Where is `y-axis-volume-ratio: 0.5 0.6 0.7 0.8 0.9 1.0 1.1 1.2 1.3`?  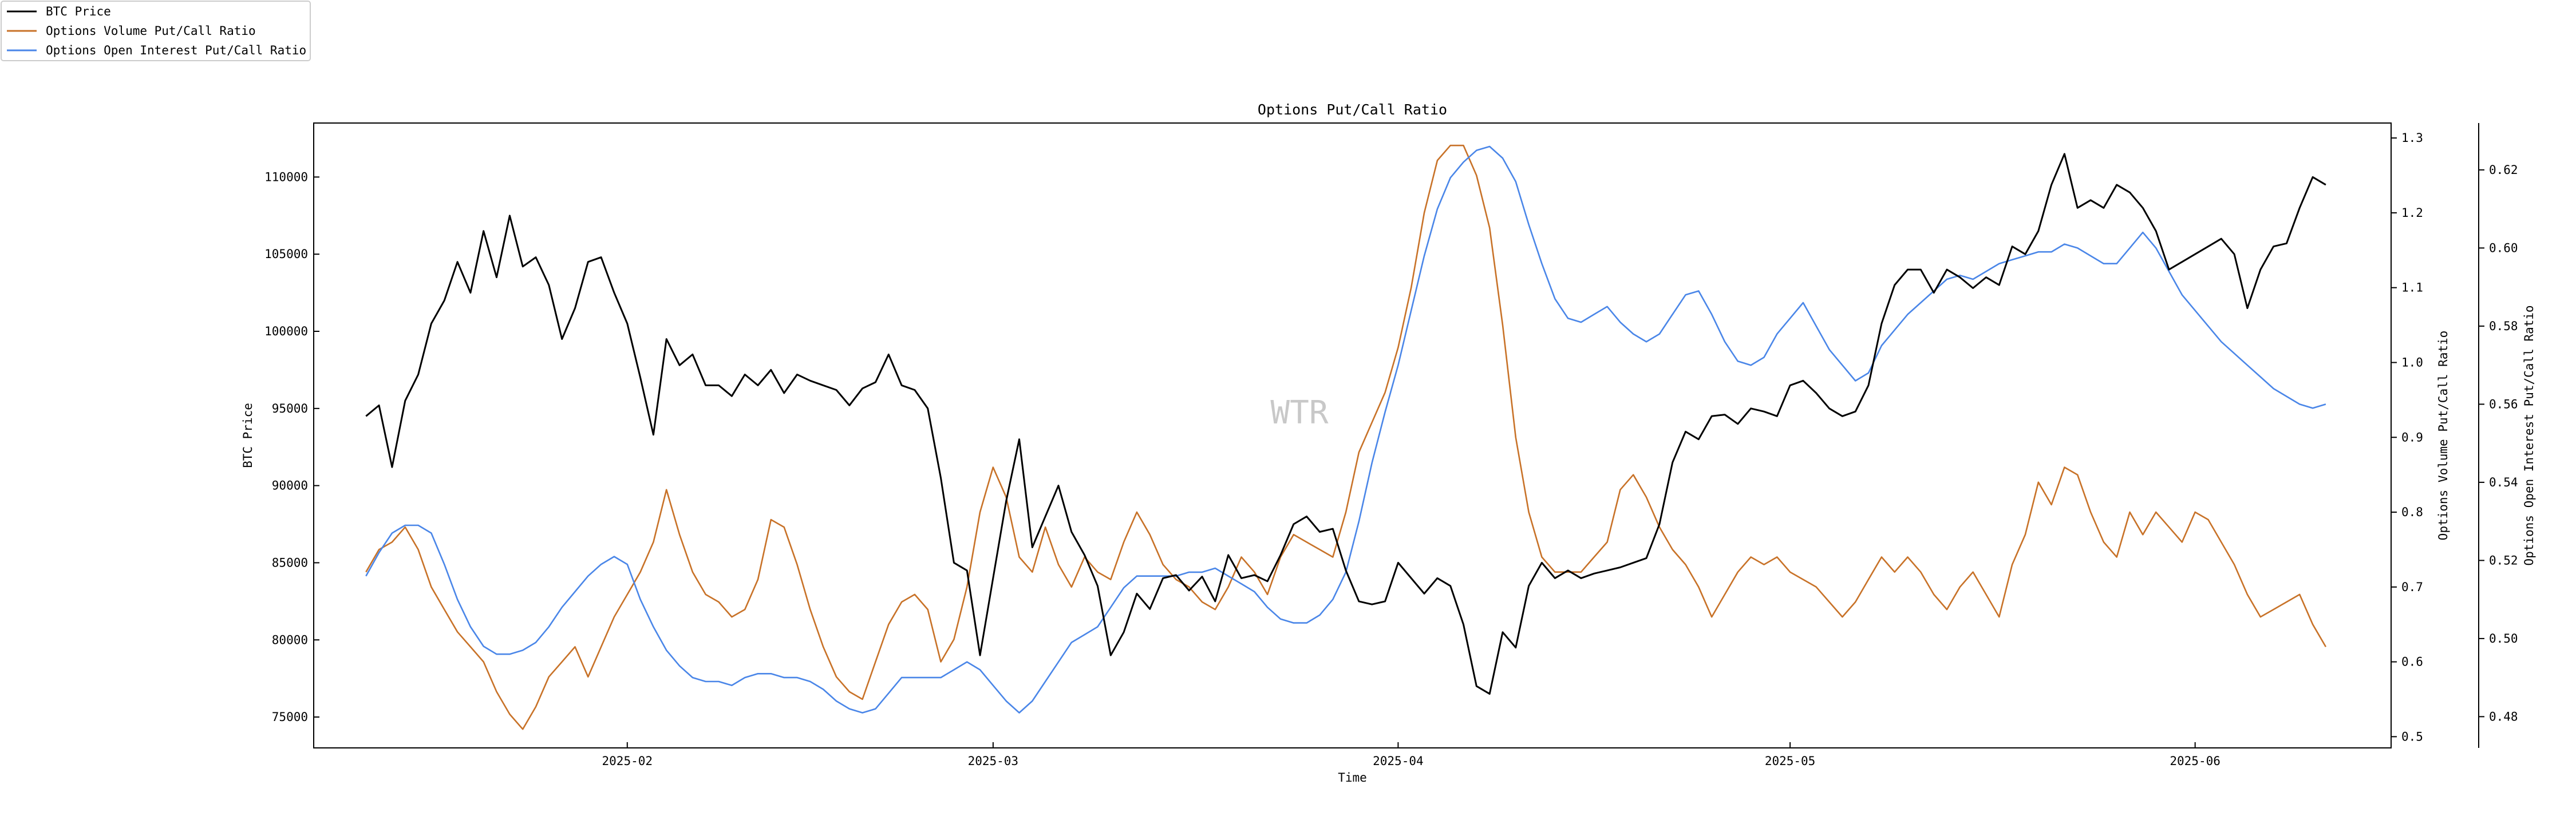
y-axis-volume-ratio: 0.5 0.6 0.7 0.8 0.9 1.0 1.1 1.2 1.3 is located at coordinates (2407, 437).